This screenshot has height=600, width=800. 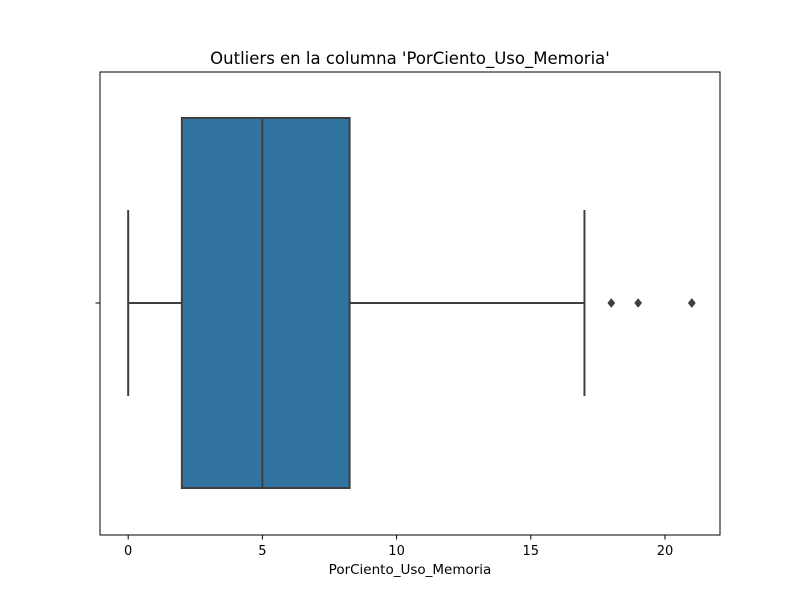 What do you see at coordinates (265, 303) in the screenshot?
I see `iqr-box` at bounding box center [265, 303].